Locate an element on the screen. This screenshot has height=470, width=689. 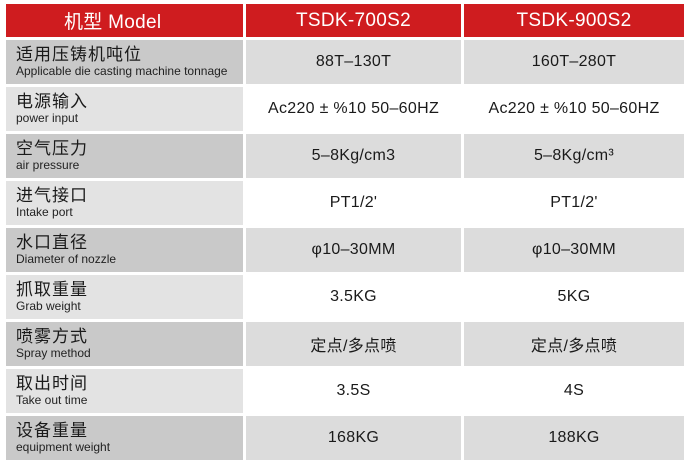
row-label-cn: 进气接口 is located at coordinates (52, 195).